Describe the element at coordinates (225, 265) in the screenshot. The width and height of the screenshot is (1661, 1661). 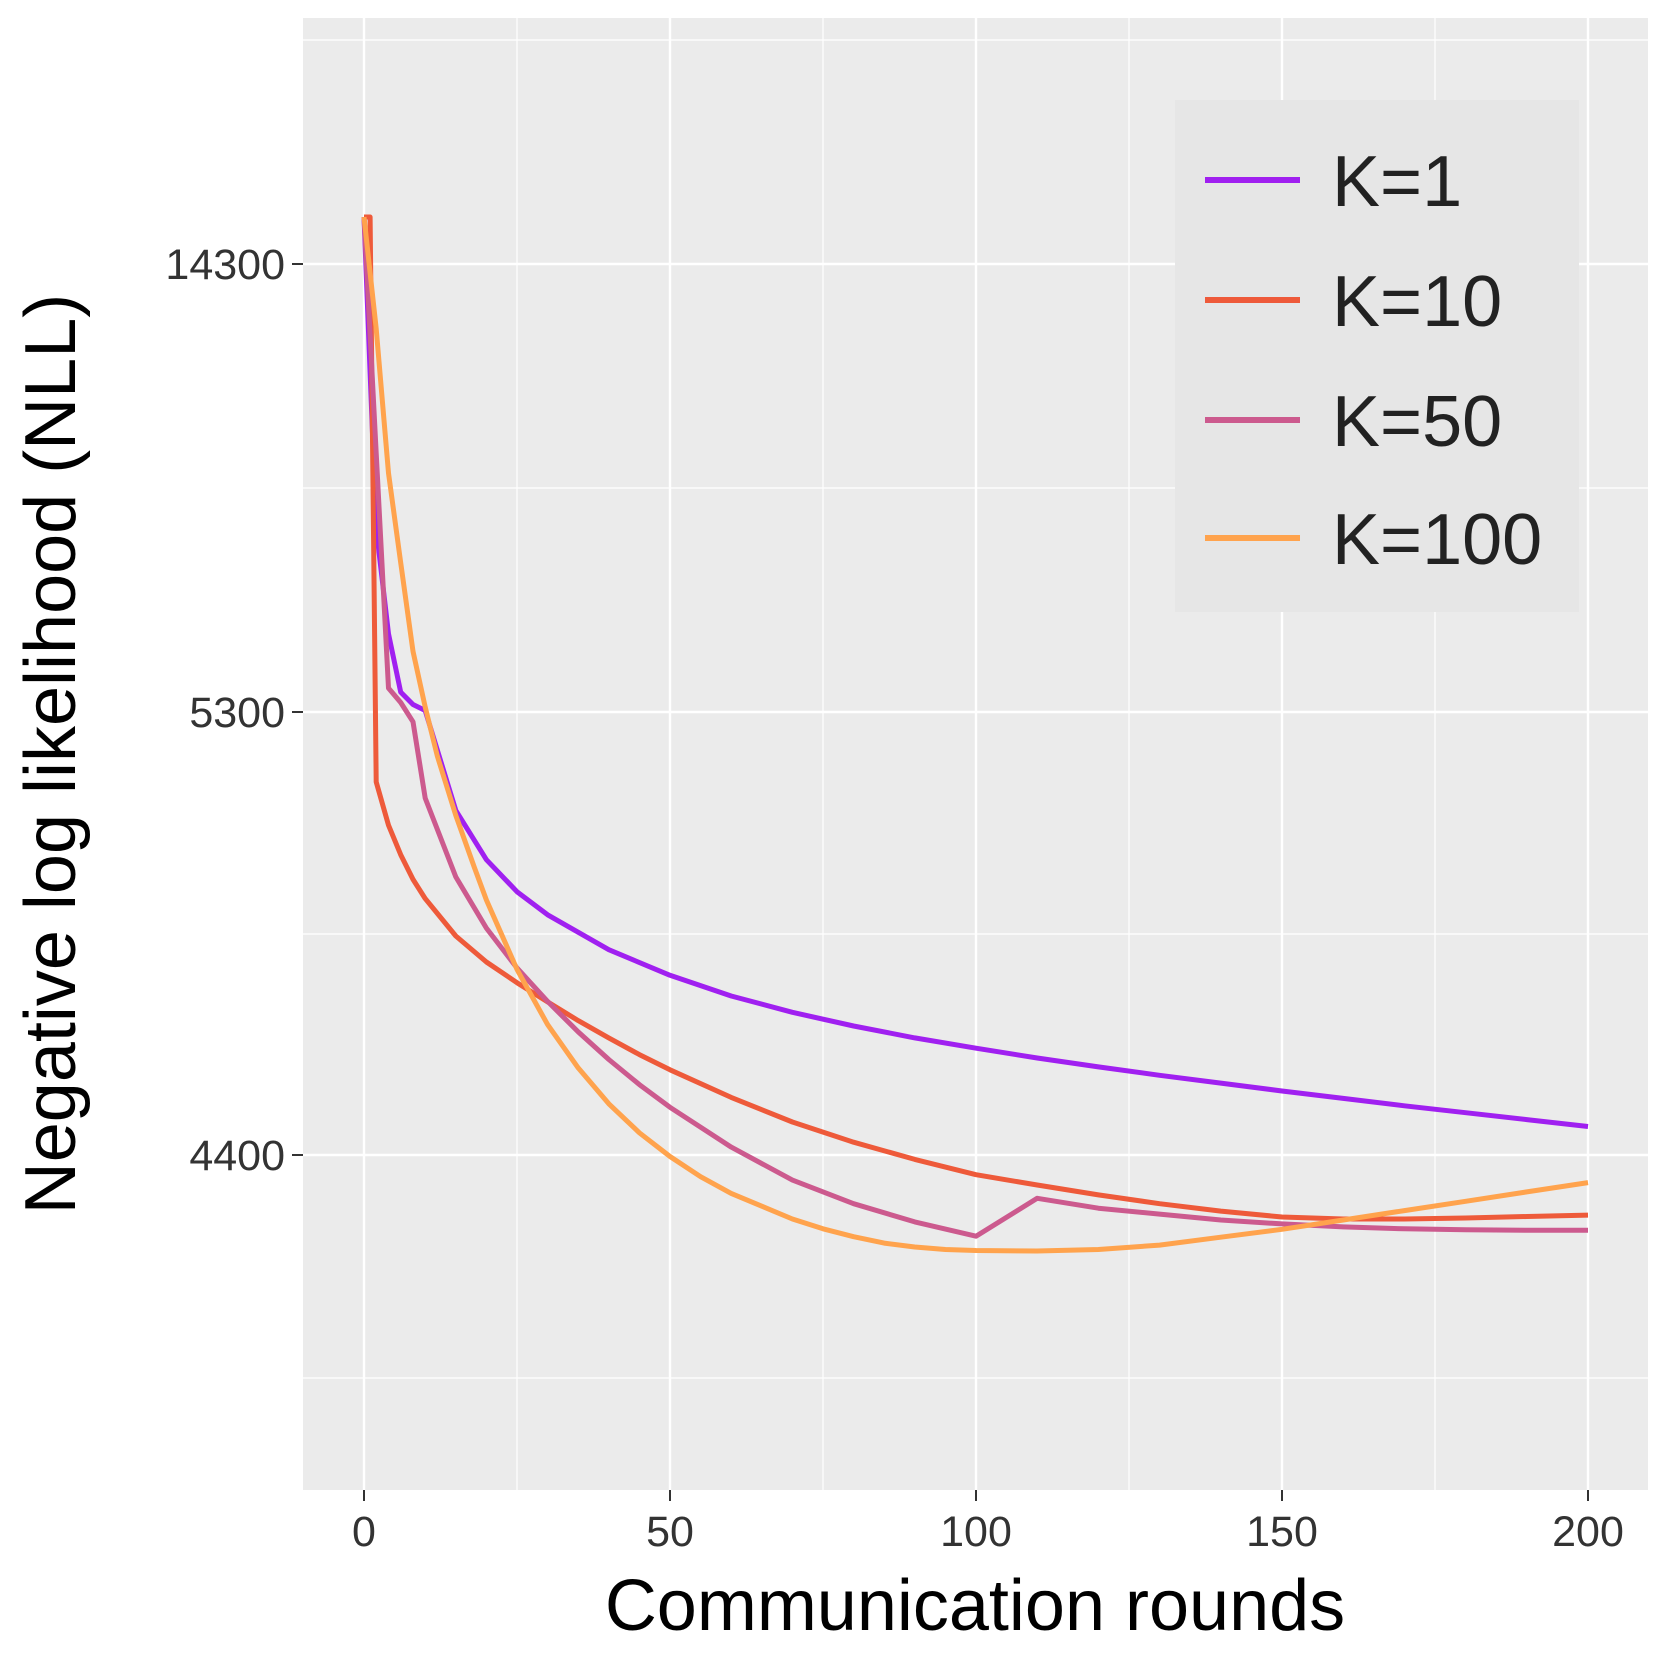
I see `y-tick-label: 14300` at that location.